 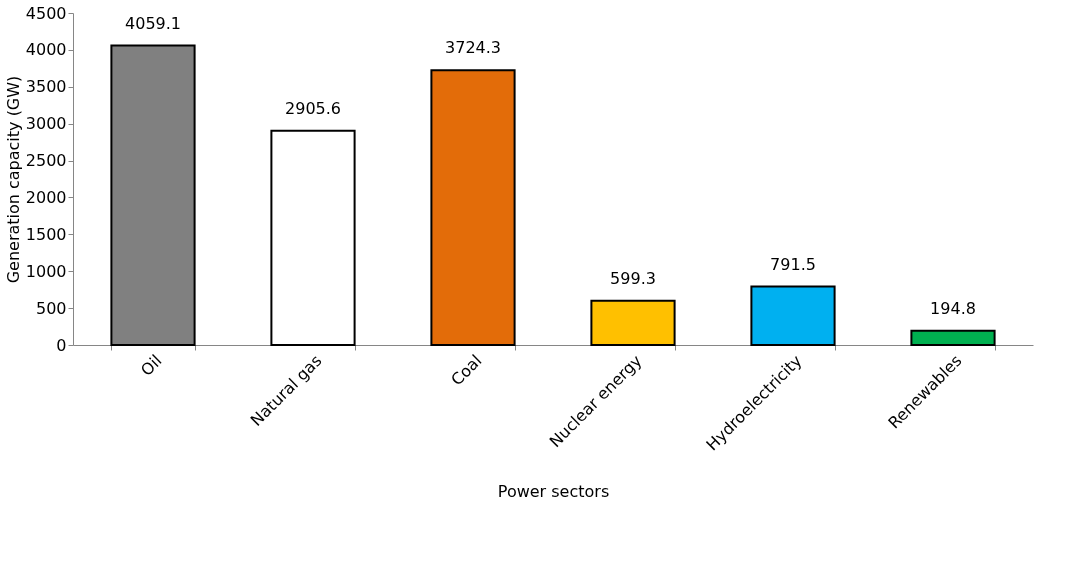 What do you see at coordinates (46, 234) in the screenshot?
I see `y-tick-label: 1500` at bounding box center [46, 234].